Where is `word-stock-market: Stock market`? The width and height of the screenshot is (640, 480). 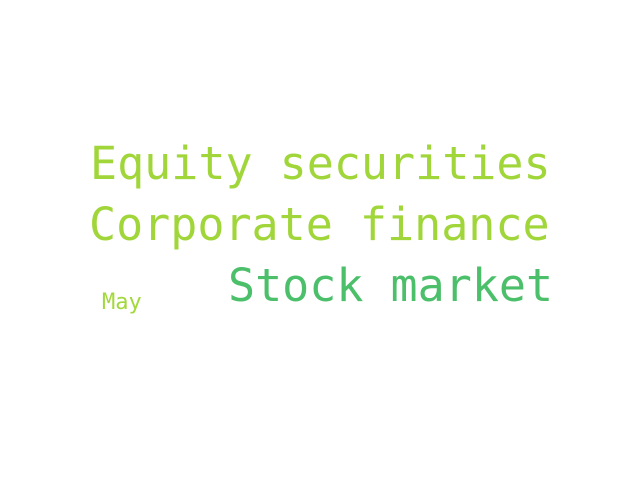 word-stock-market: Stock market is located at coordinates (391, 285).